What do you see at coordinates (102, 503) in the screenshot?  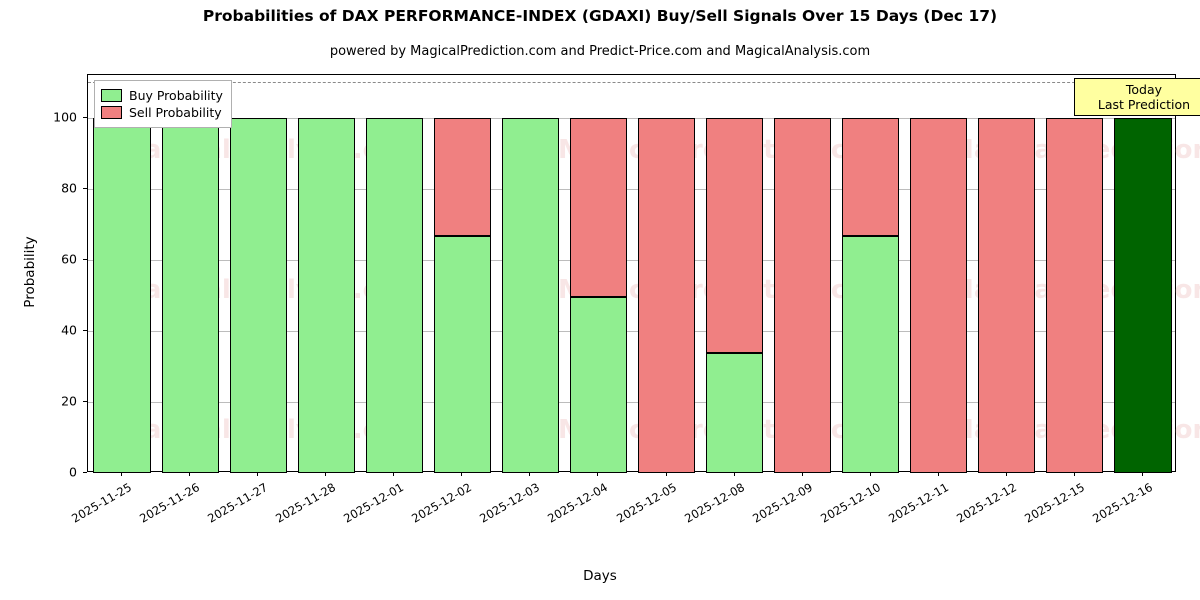 I see `x-tick-label: 2025-11-25` at bounding box center [102, 503].